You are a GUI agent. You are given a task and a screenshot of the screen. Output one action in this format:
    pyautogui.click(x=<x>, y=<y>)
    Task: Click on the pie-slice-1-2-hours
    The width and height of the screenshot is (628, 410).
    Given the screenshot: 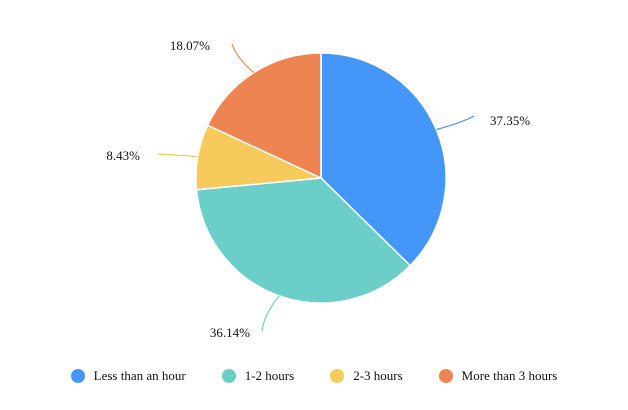 What is the action you would take?
    pyautogui.click(x=303, y=240)
    